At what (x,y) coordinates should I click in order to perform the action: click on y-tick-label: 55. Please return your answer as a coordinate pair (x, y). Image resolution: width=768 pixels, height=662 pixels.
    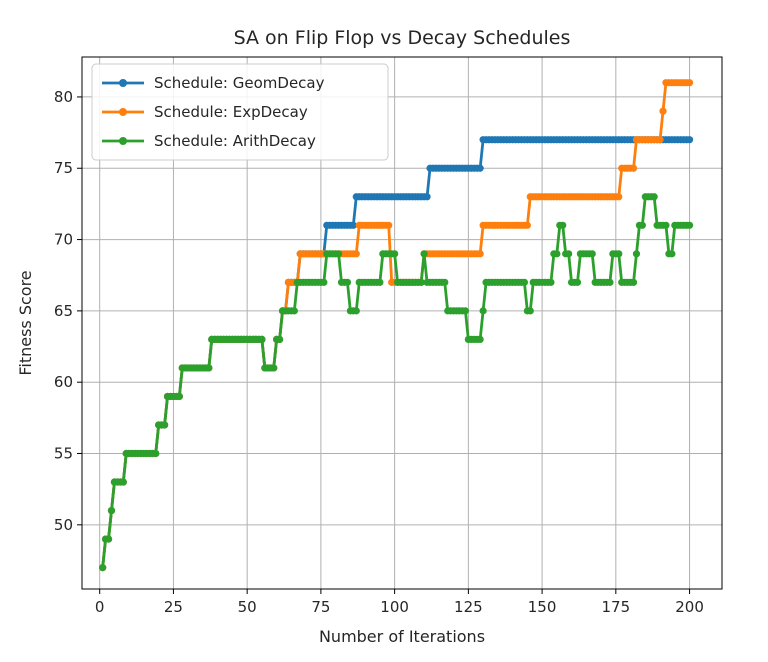
    Looking at the image, I should click on (63, 454).